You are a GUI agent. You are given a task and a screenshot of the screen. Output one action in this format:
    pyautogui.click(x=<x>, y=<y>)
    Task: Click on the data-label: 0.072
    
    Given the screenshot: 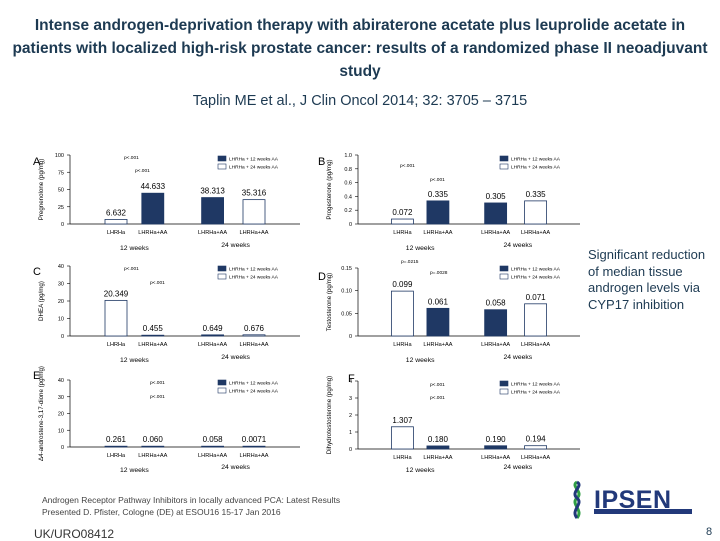 What is the action you would take?
    pyautogui.click(x=402, y=212)
    